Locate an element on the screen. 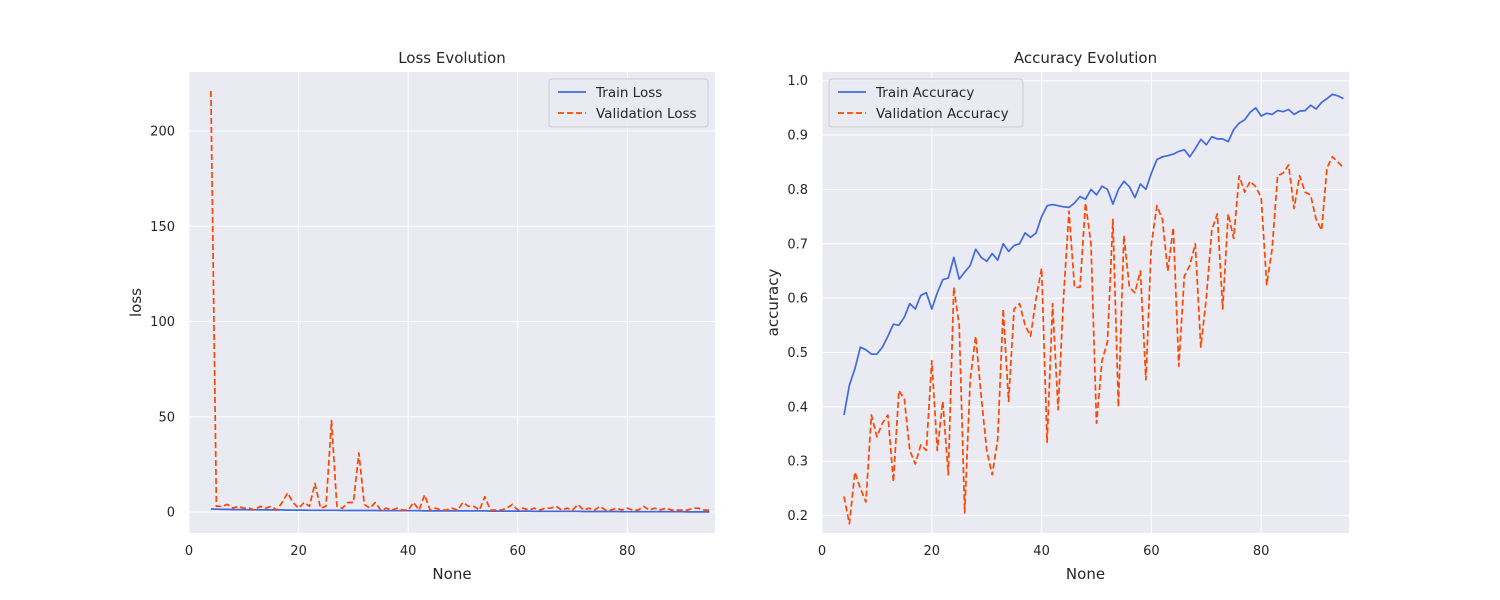 This screenshot has height=600, width=1500. legend-label: Validation Loss is located at coordinates (646, 114).